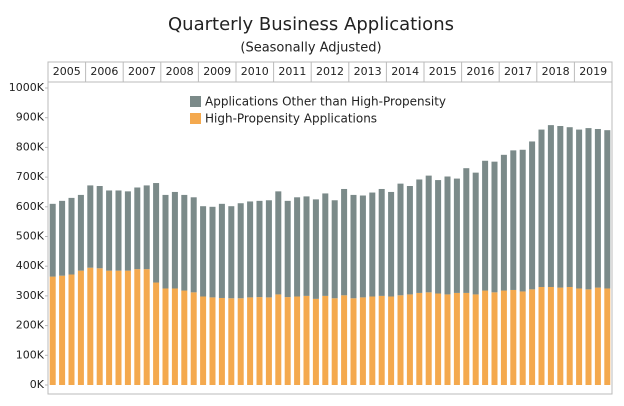 The width and height of the screenshot is (624, 406). I want to click on y-tick-label: 600K, so click(30, 206).